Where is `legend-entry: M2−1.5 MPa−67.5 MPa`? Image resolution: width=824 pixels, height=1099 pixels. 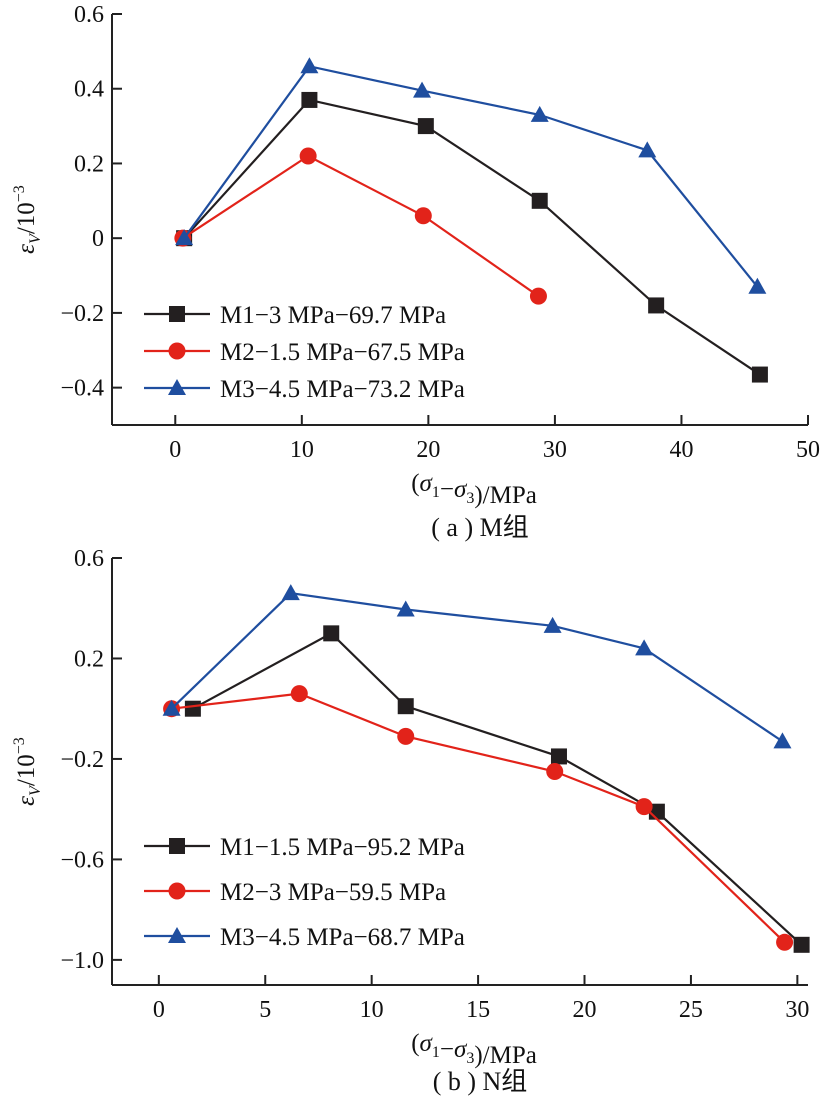
legend-entry: M2−1.5 MPa−67.5 MPa is located at coordinates (304, 352).